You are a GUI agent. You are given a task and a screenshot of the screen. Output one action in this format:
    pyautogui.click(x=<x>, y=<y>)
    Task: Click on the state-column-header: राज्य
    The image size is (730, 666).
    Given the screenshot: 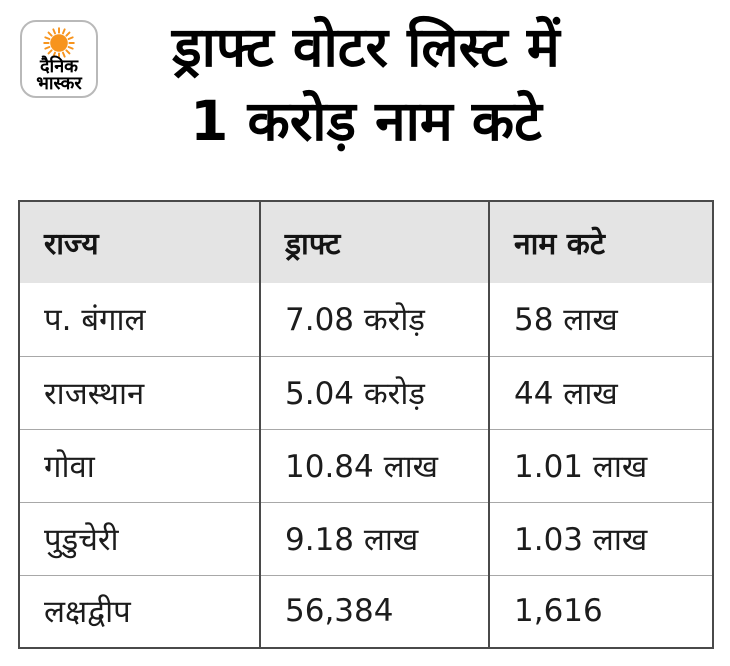 What is the action you would take?
    pyautogui.click(x=139, y=242)
    